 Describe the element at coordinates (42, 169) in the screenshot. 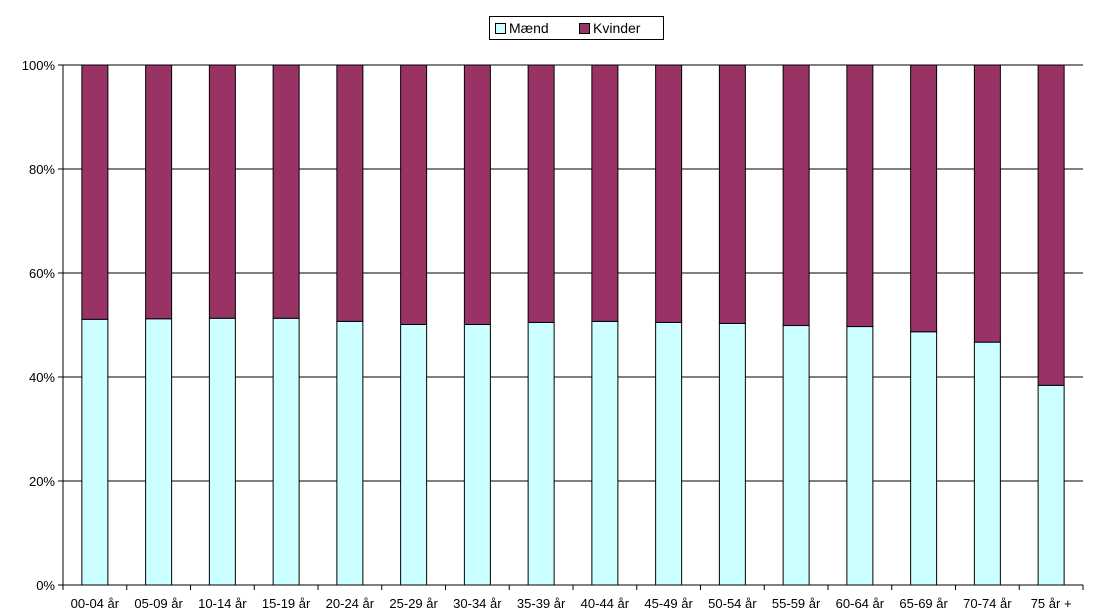

I see `y-tick-label: 80%` at that location.